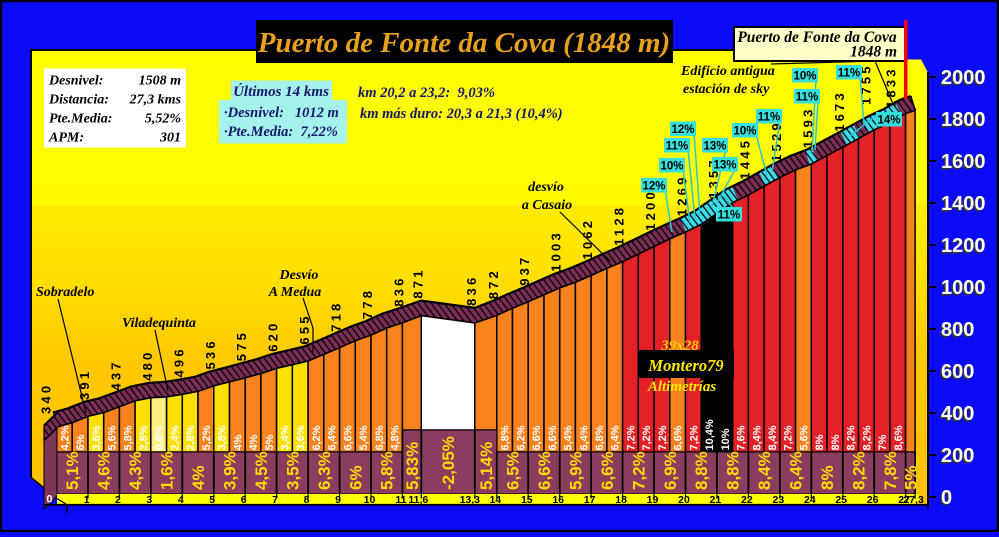 The width and height of the screenshot is (999, 537). Describe the element at coordinates (198, 477) in the screenshot. I see `svg-text: 4%` at that location.